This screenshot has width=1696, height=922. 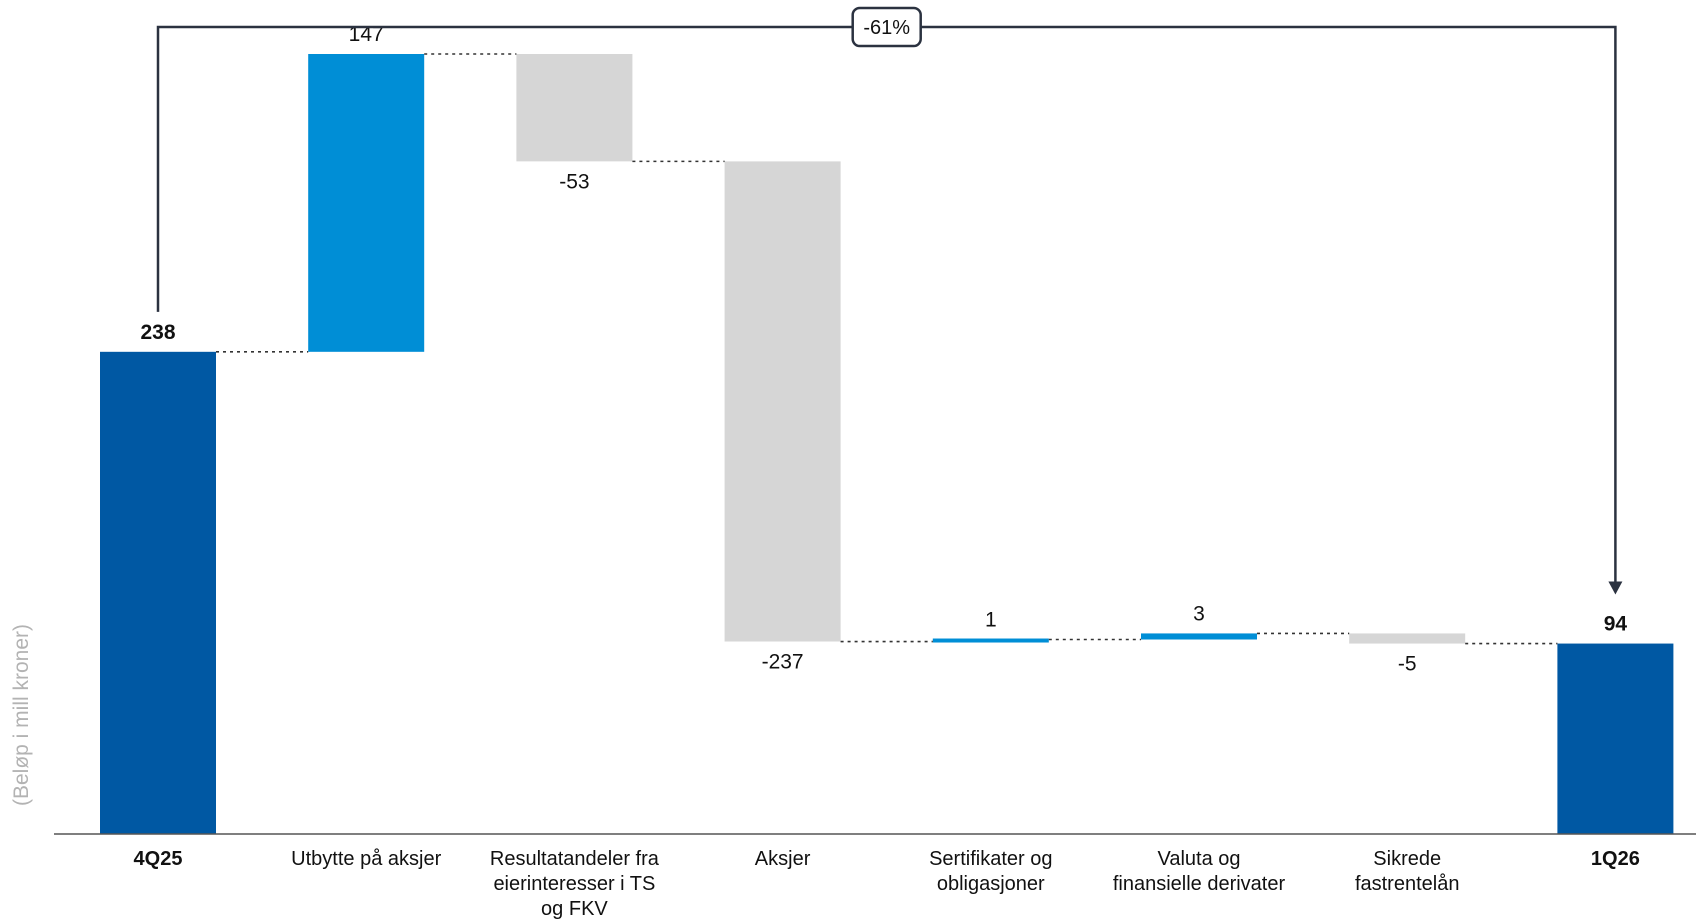 What do you see at coordinates (1198, 859) in the screenshot?
I see `category-line: Valuta og` at bounding box center [1198, 859].